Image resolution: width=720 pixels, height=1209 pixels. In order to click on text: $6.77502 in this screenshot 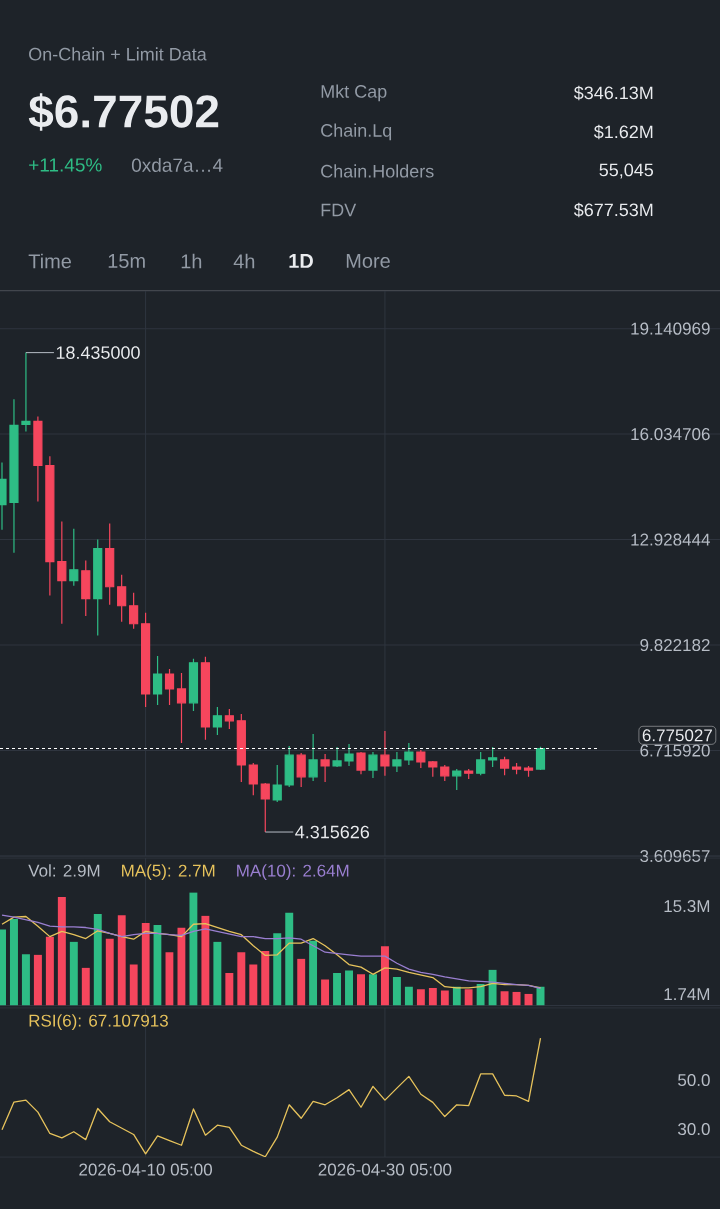, I will do `click(123, 112)`.